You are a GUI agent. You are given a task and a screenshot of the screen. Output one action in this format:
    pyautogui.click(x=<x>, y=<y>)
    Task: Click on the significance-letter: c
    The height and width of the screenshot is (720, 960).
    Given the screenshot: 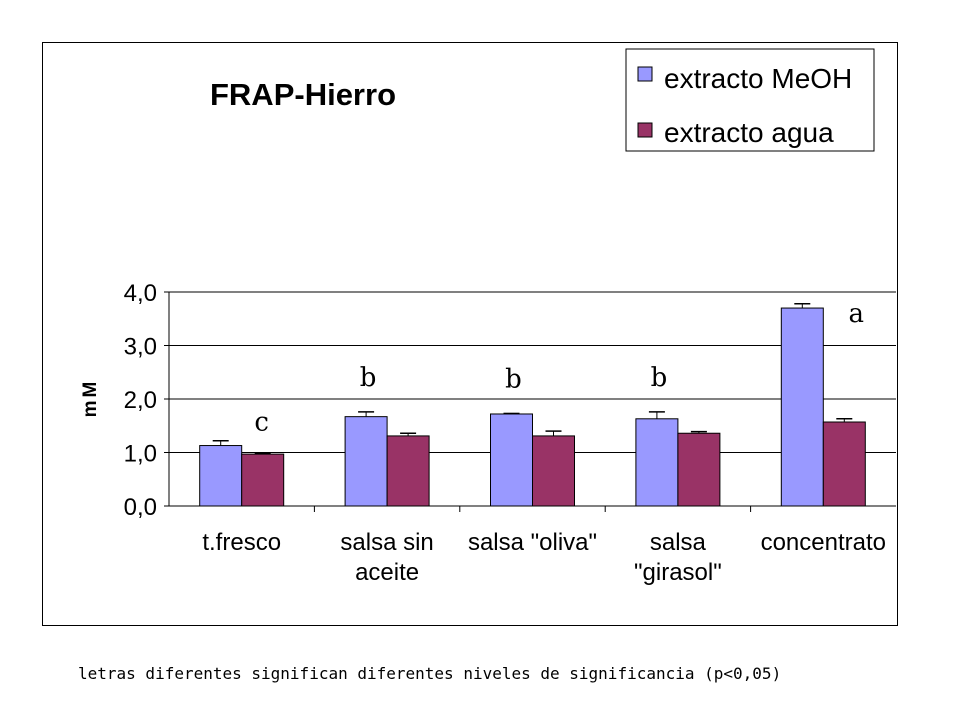 What is the action you would take?
    pyautogui.click(x=261, y=423)
    